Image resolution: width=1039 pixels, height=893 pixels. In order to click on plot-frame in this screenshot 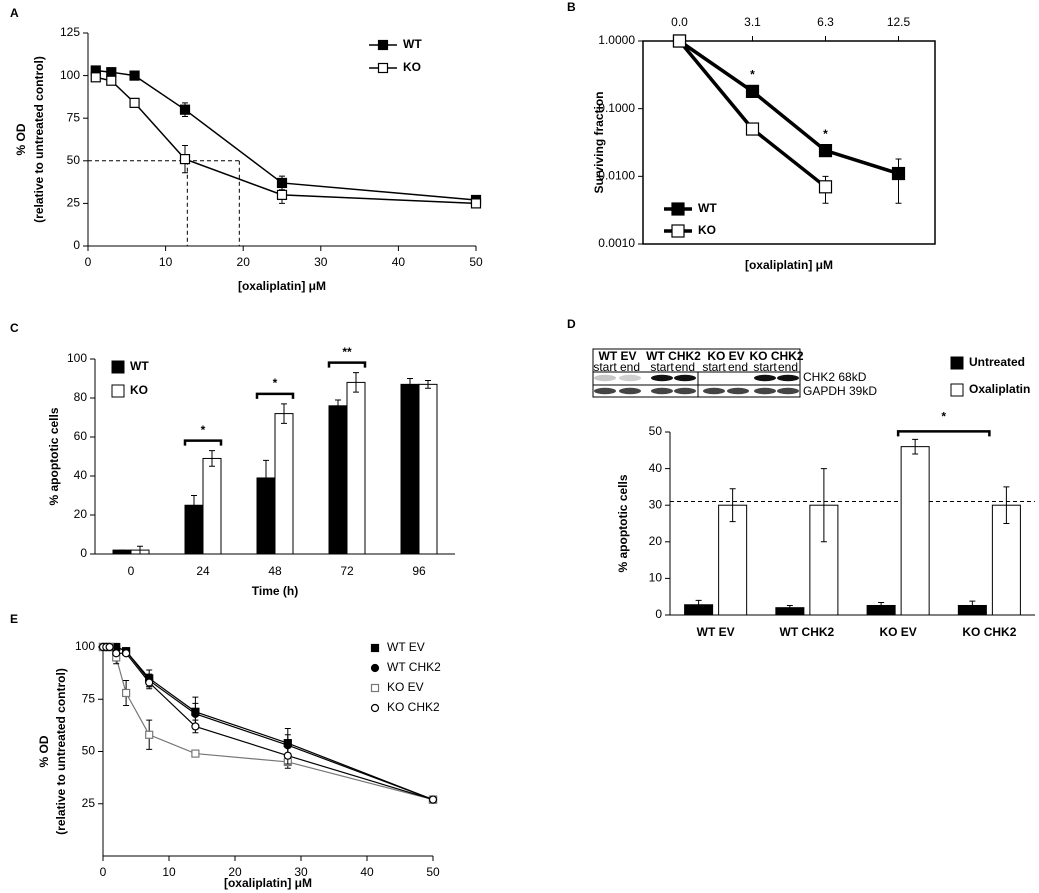, I will do `click(789, 142)`.